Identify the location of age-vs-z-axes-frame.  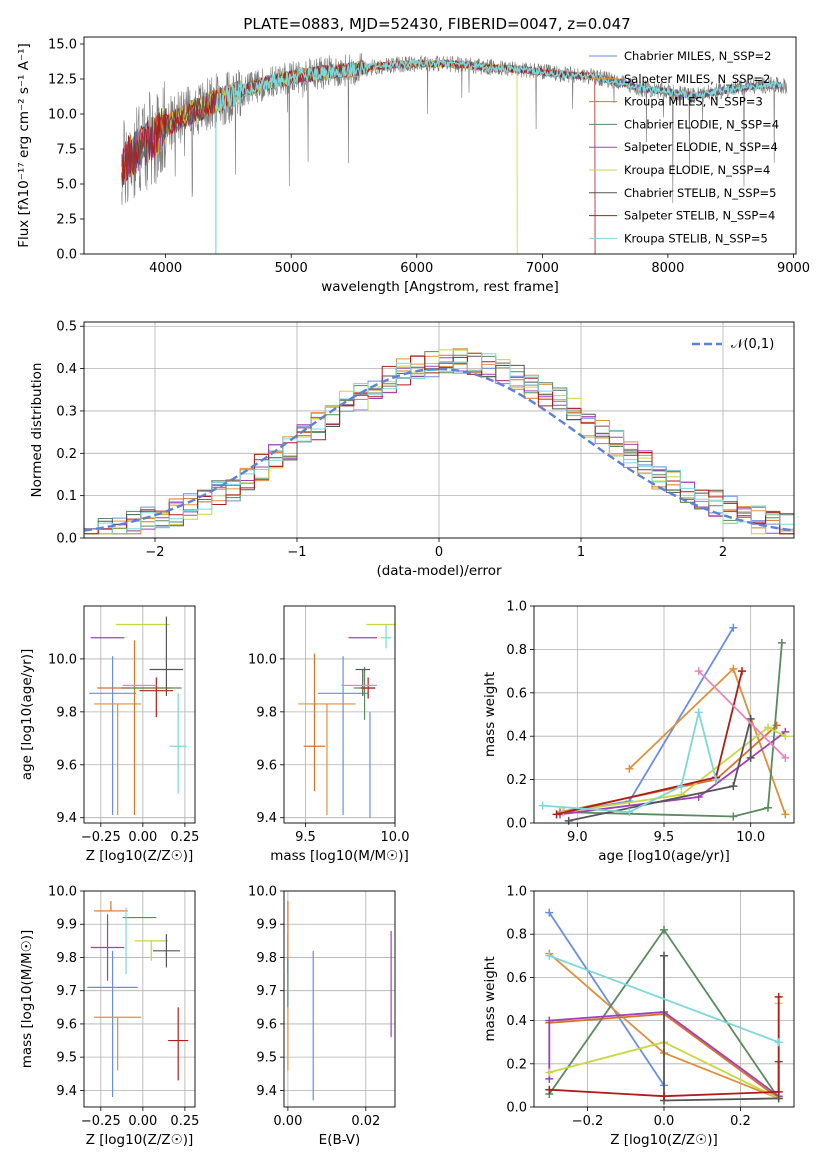
(139, 714).